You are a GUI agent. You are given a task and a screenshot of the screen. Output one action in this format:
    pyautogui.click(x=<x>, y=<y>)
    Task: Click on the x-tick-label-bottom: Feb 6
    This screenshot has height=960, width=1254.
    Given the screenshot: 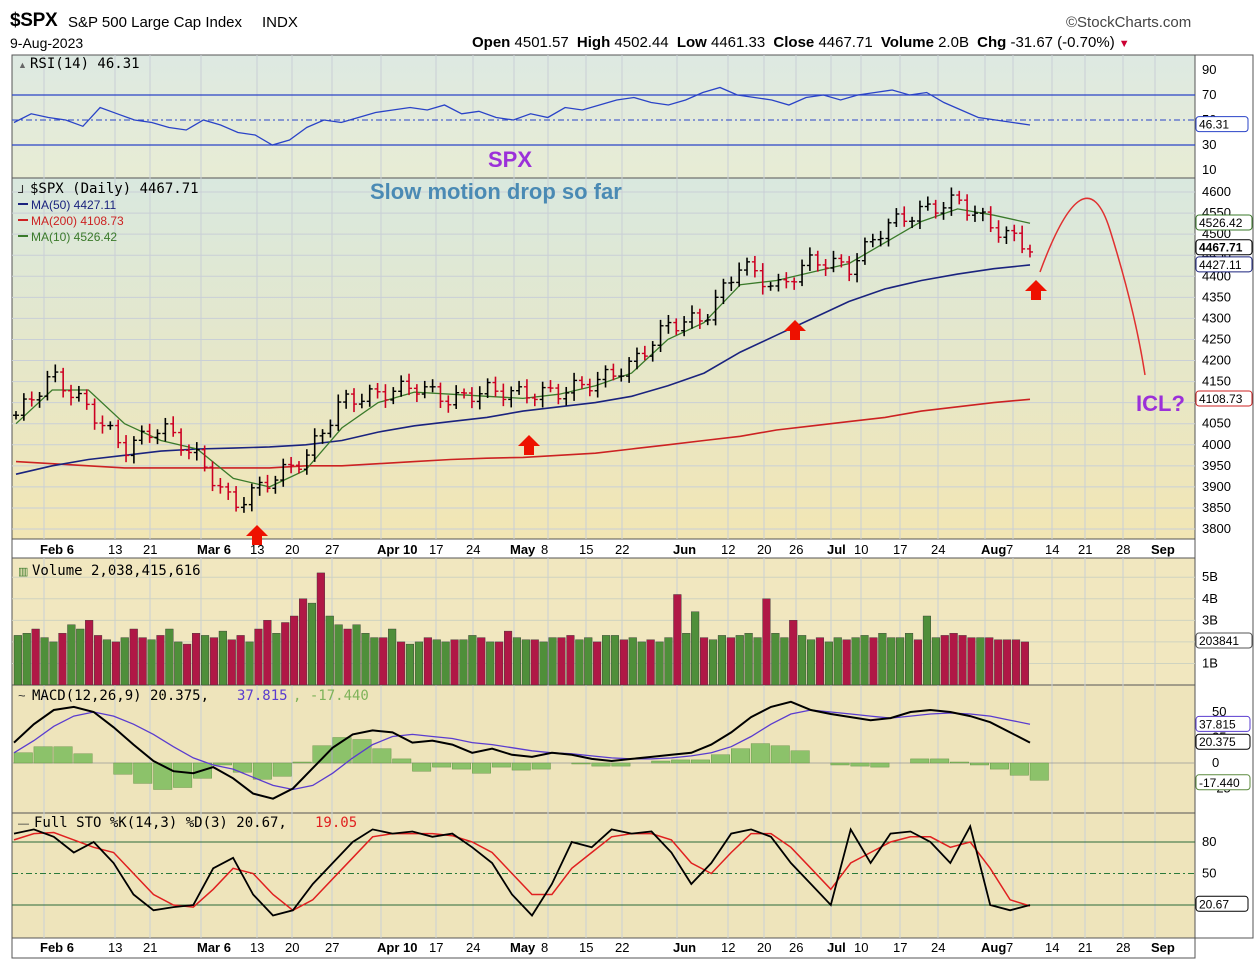 What is the action you would take?
    pyautogui.click(x=57, y=947)
    